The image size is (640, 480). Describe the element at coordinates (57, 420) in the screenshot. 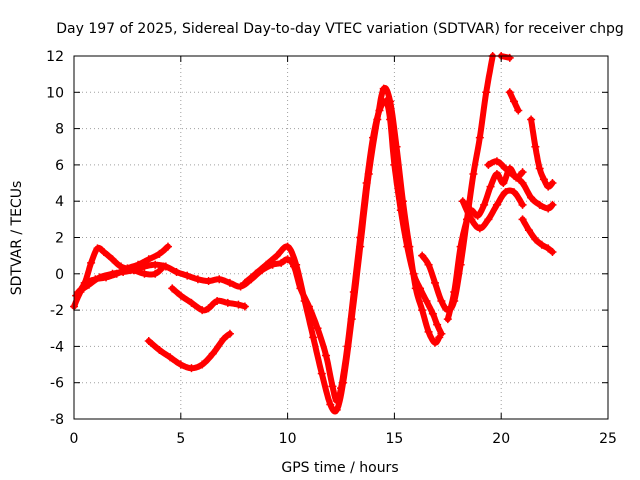

I see `y-tick-label: -8` at that location.